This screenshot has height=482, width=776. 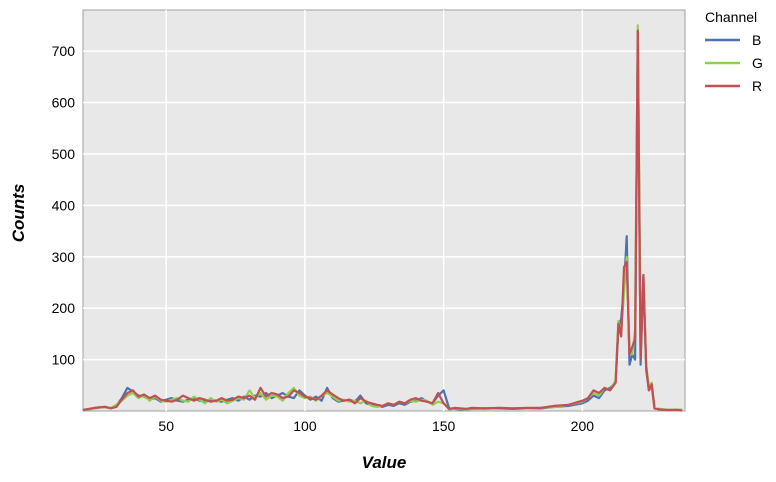 What do you see at coordinates (64, 360) in the screenshot?
I see `y-tick-label: 100` at bounding box center [64, 360].